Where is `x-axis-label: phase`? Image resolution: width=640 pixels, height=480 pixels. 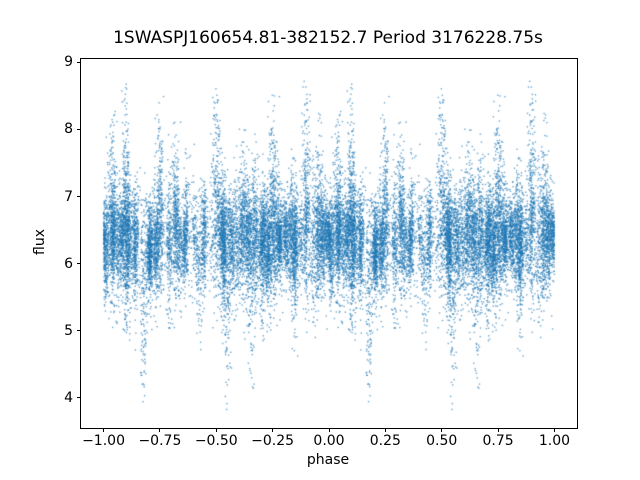 x-axis-label: phase is located at coordinates (328, 460).